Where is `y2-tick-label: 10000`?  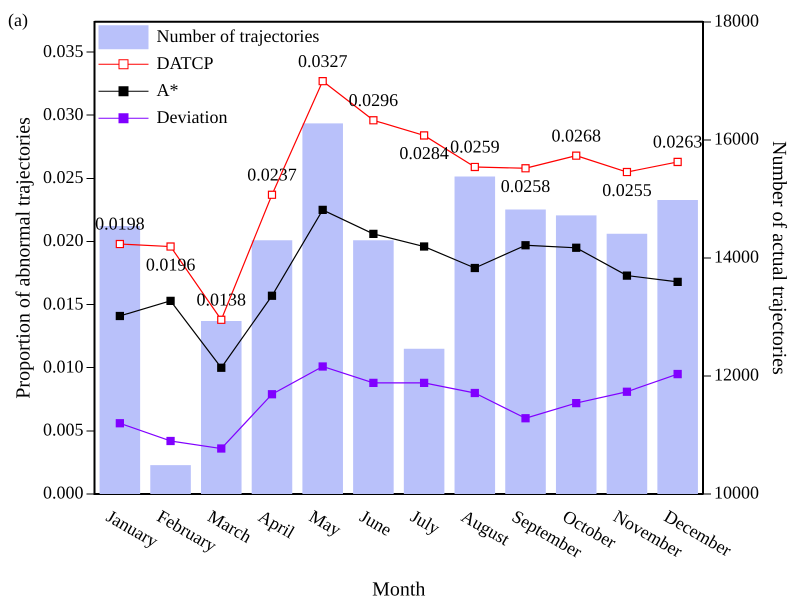
y2-tick-label: 10000 is located at coordinates (736, 492).